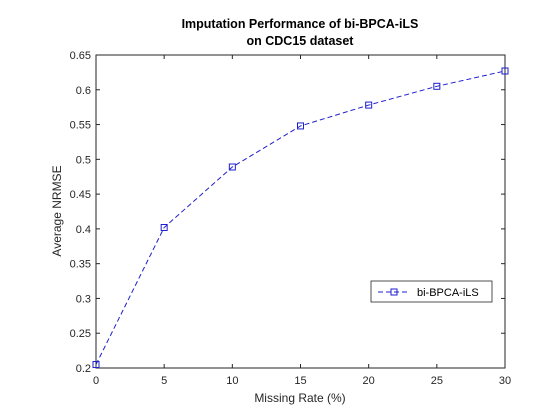 This screenshot has height=416, width=538. Describe the element at coordinates (437, 381) in the screenshot. I see `x-tick-label: 25` at that location.